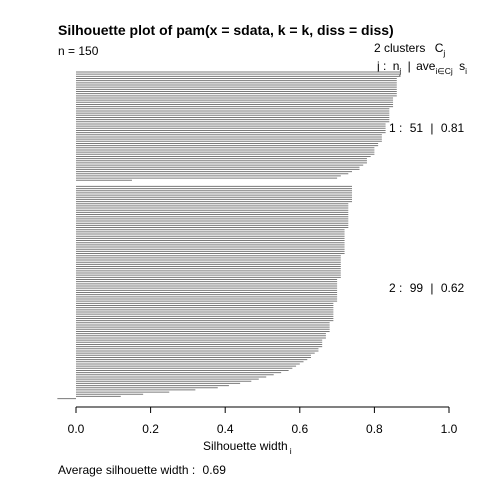 The height and width of the screenshot is (480, 480). What do you see at coordinates (399, 71) in the screenshot?
I see `legend-n-sub: j` at bounding box center [399, 71].